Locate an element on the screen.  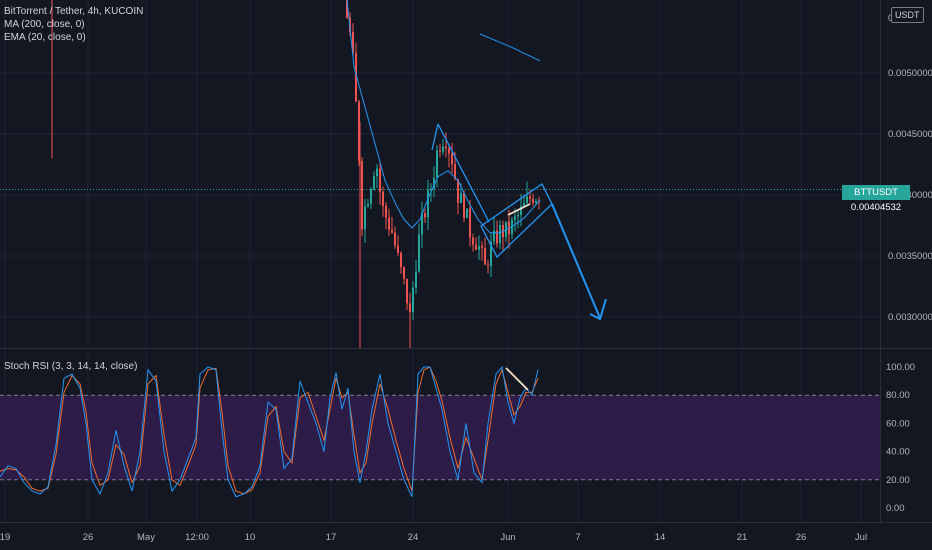
time-tick-label: 14 is located at coordinates (660, 537).